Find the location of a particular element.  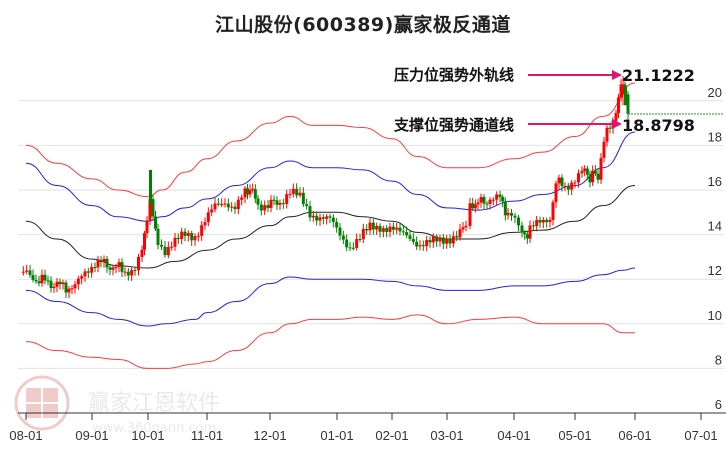

x-tick-label: 05-01 is located at coordinates (574, 435).